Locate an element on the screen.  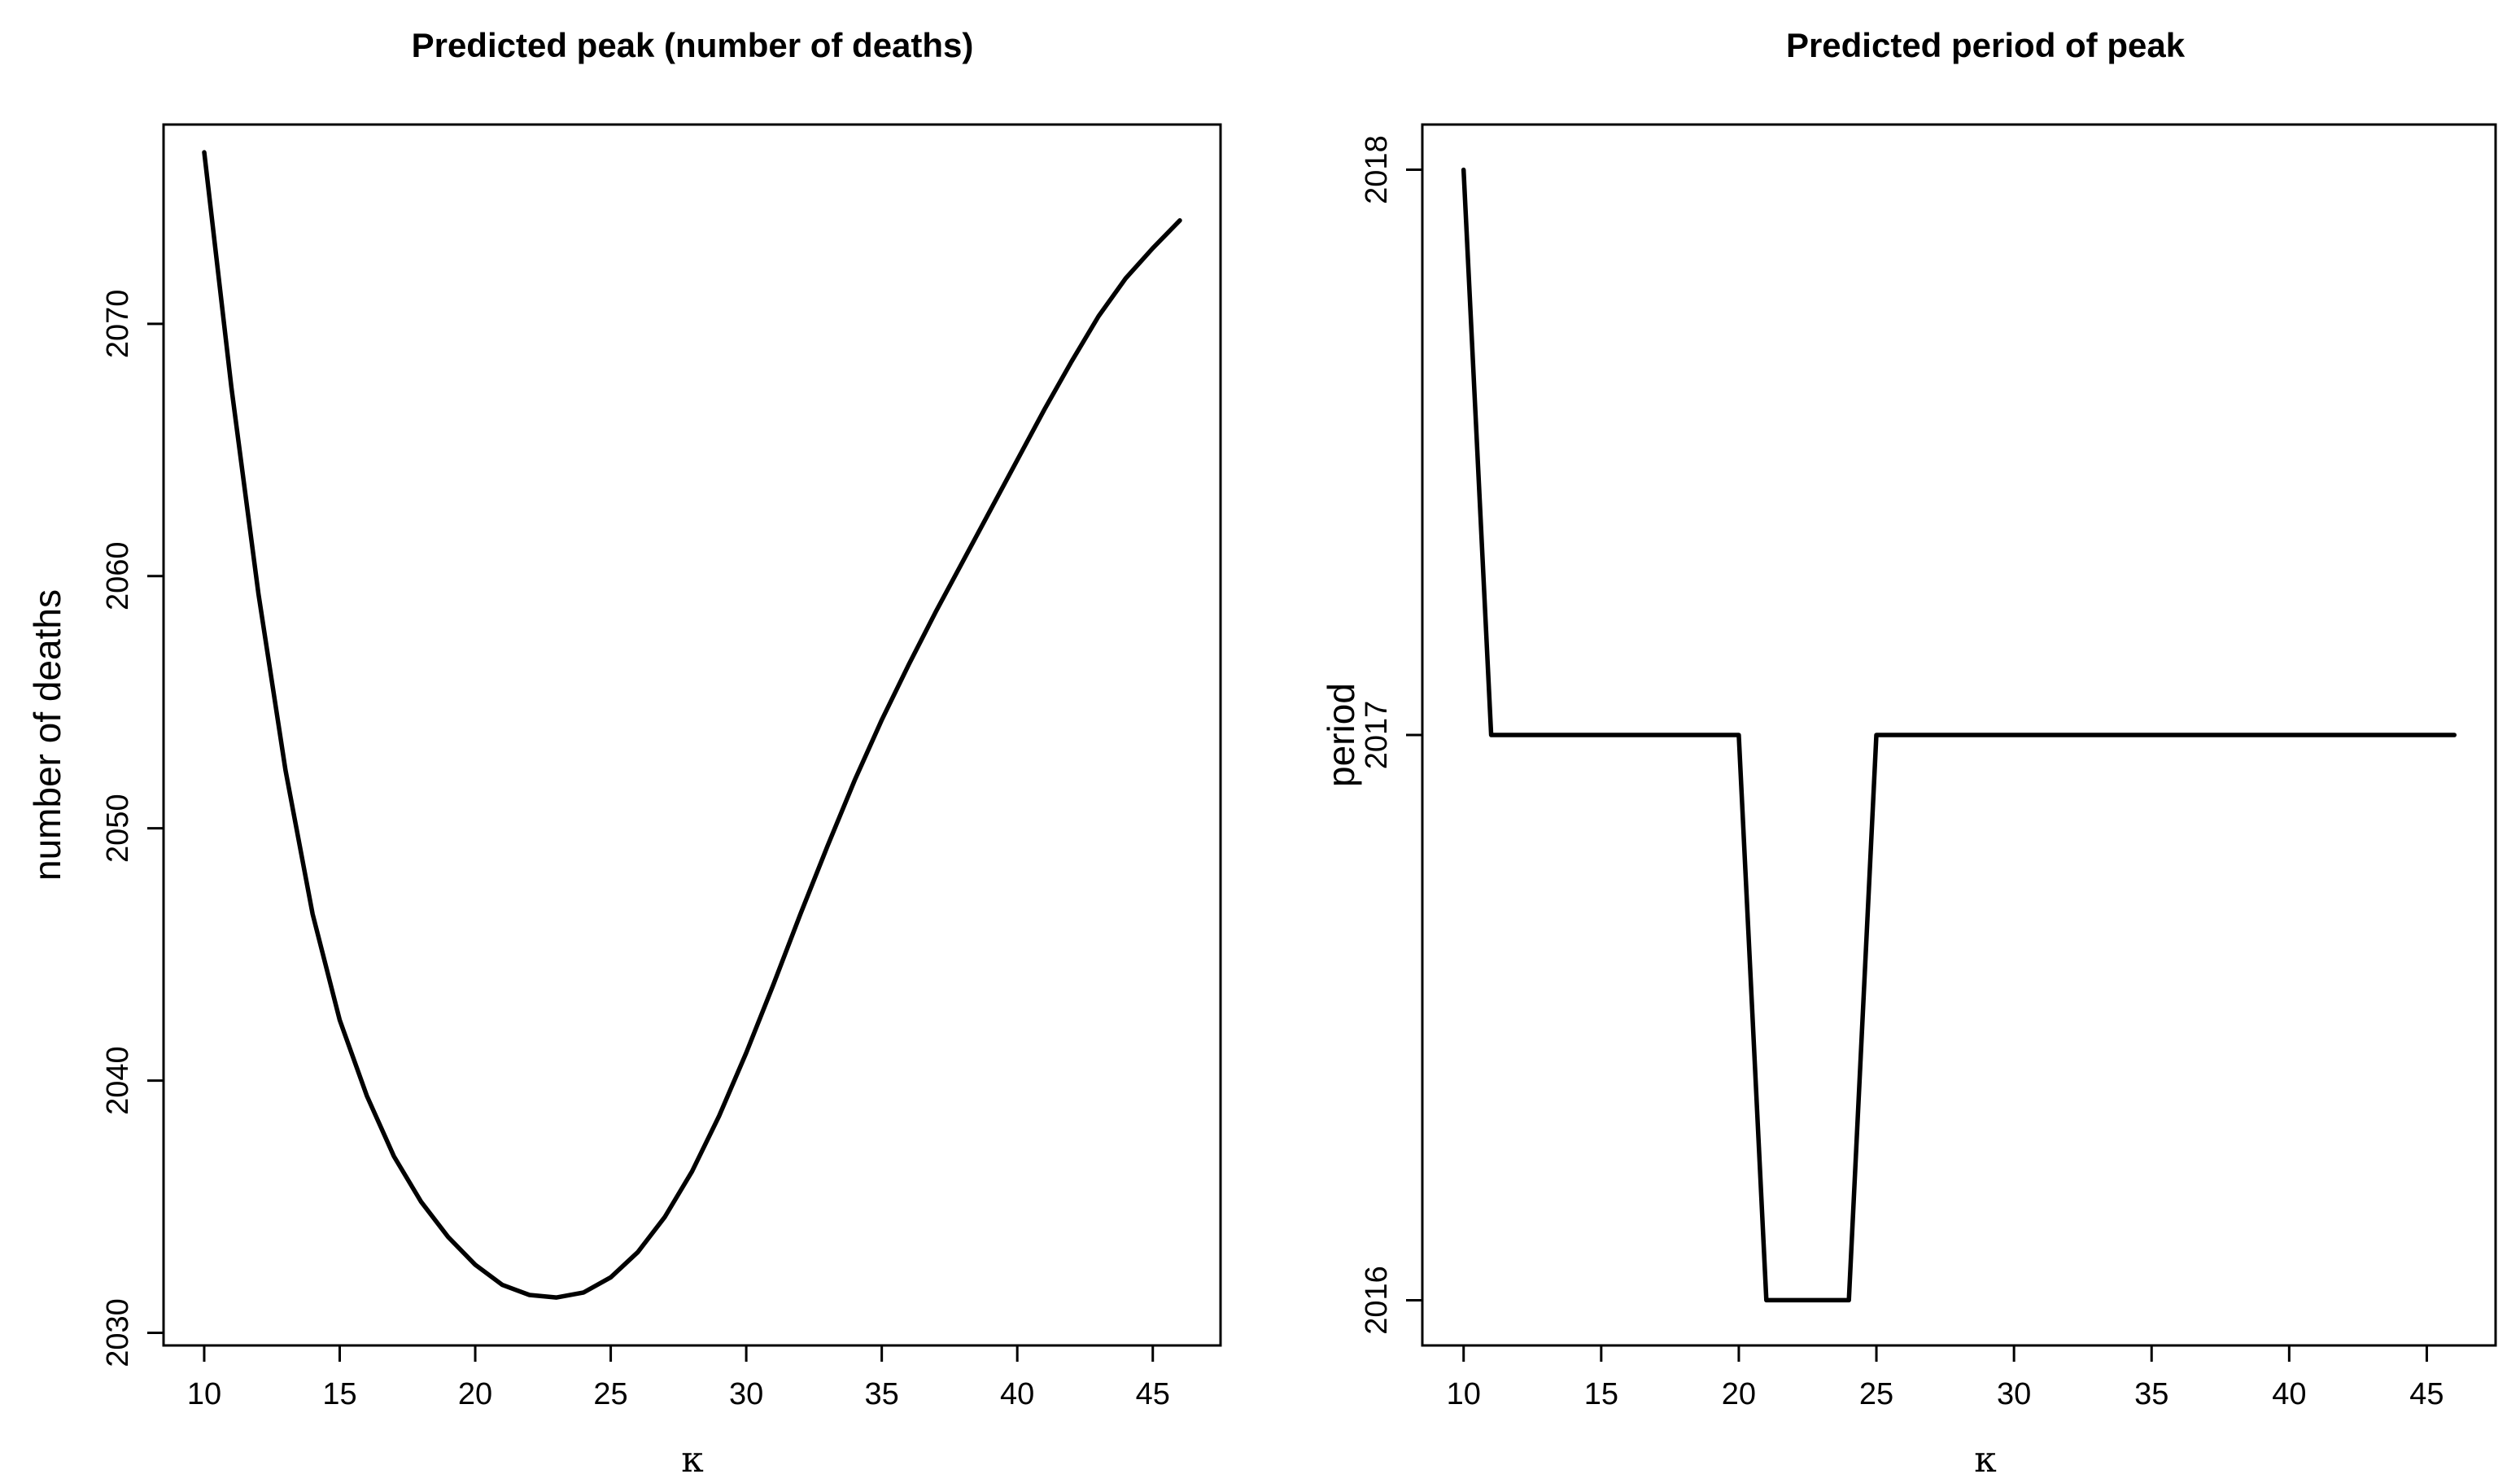
y-tick-label: 2017 is located at coordinates (1377, 735).